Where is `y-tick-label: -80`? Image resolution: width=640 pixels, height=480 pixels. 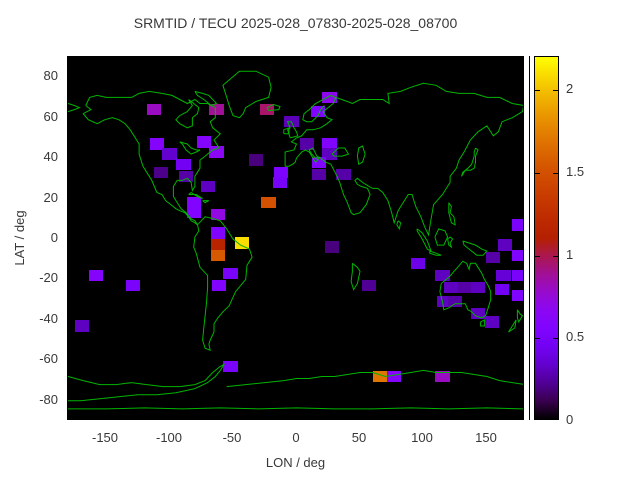
y-tick-label: -80 is located at coordinates (48, 399).